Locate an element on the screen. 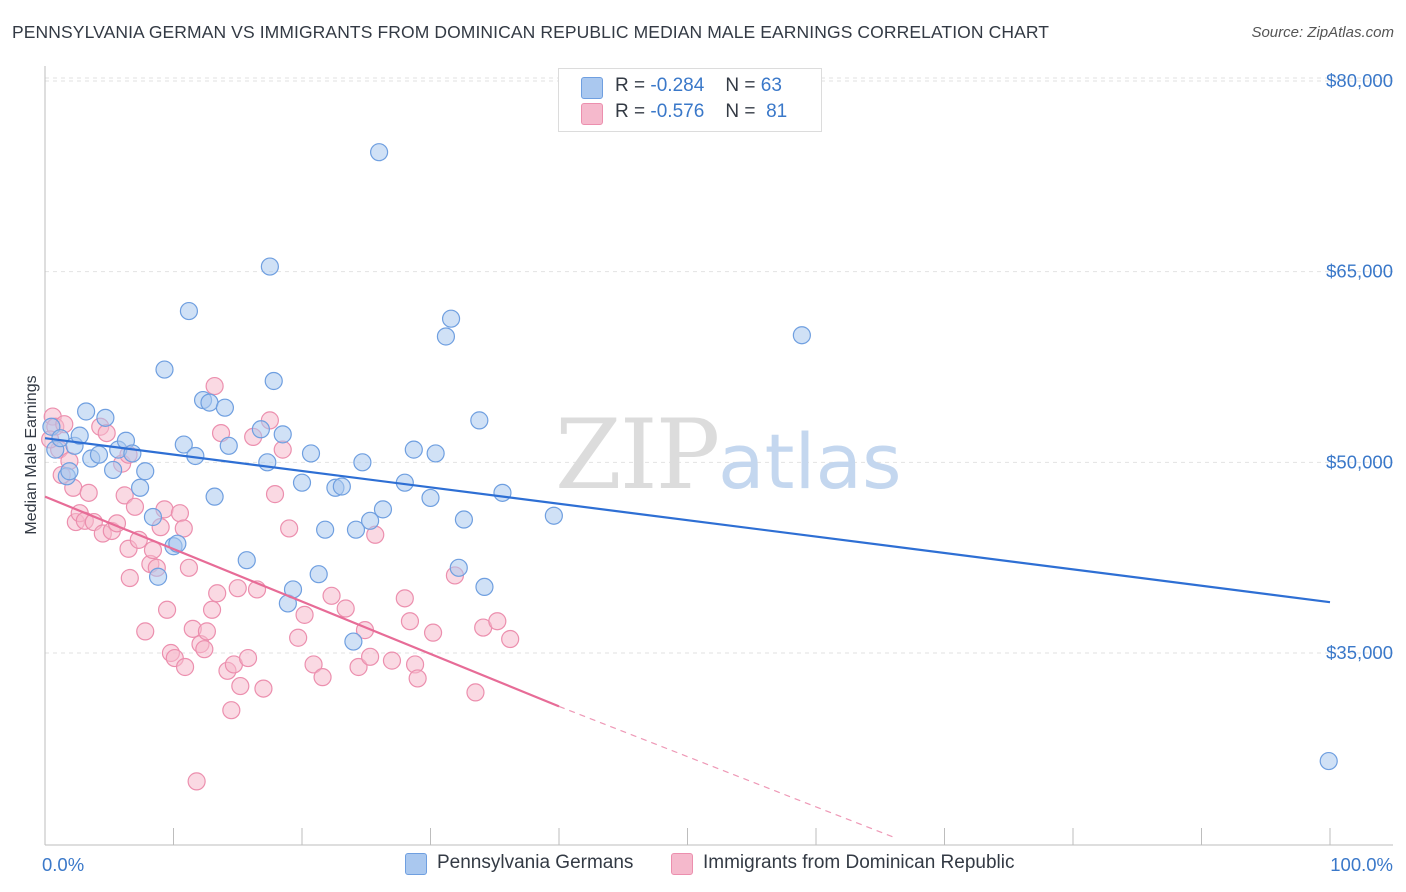  watermark: ZIP atlas is located at coordinates (728, 455).